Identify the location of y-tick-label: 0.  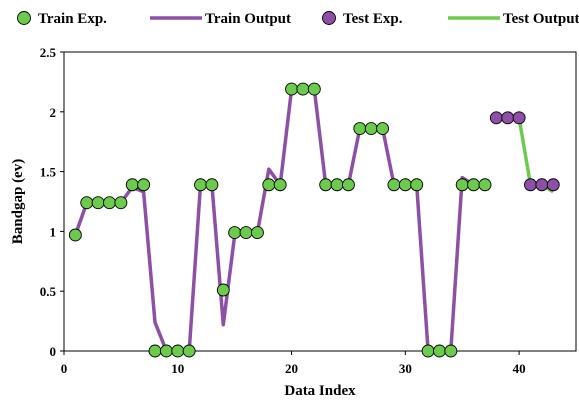
(53, 351).